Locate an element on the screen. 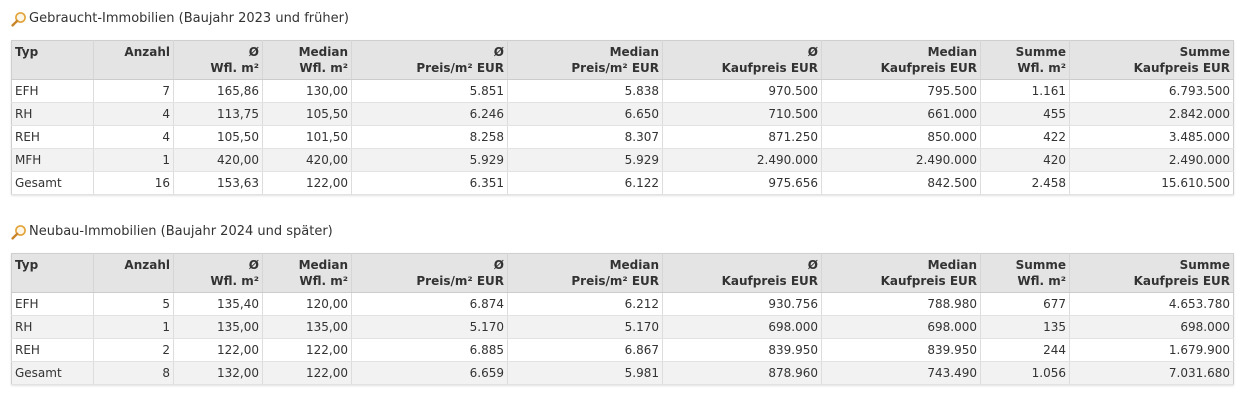  table-cell: 165,86 is located at coordinates (218, 91).